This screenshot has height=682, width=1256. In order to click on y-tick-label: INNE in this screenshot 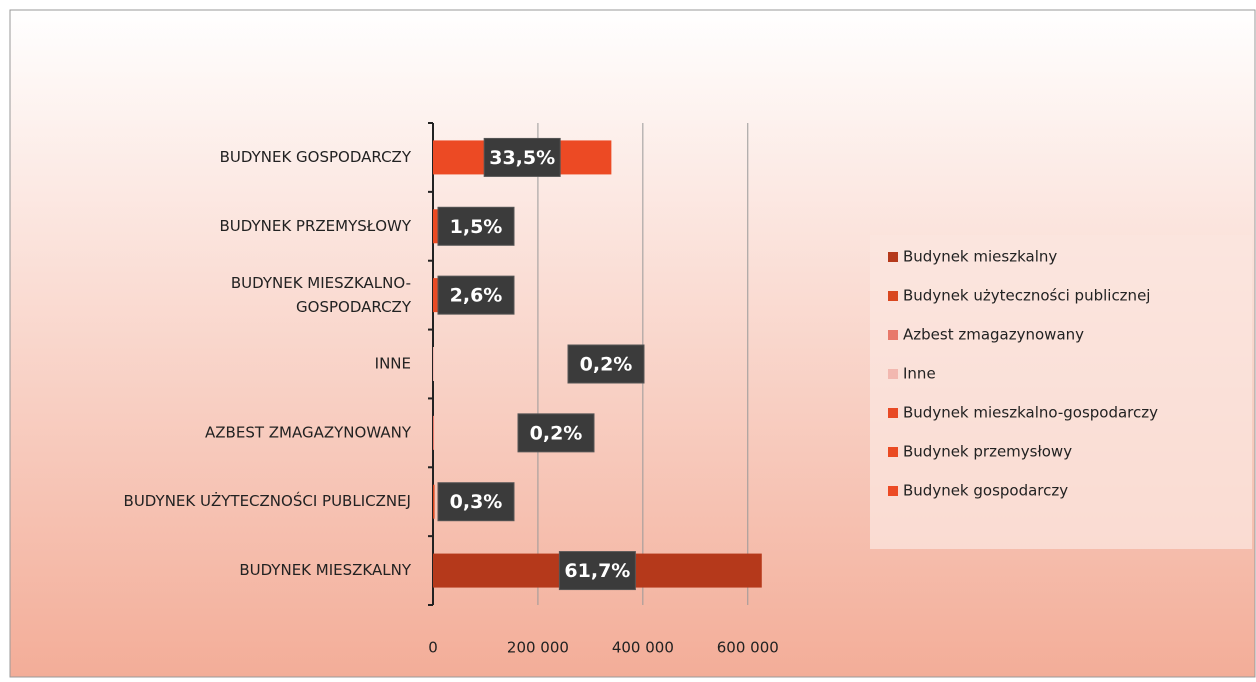, I will do `click(393, 364)`.